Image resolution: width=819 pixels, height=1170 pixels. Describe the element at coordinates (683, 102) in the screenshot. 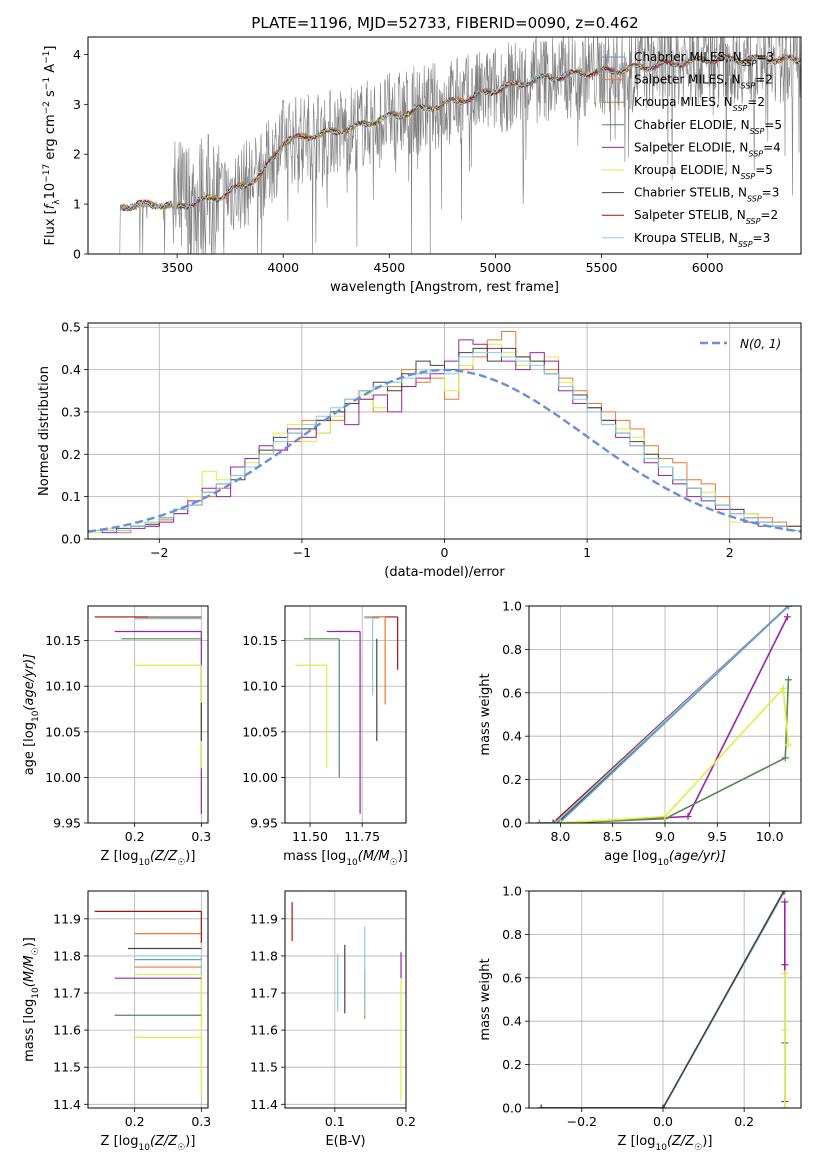

I see `legend-text: Kroupa MILES, N` at that location.